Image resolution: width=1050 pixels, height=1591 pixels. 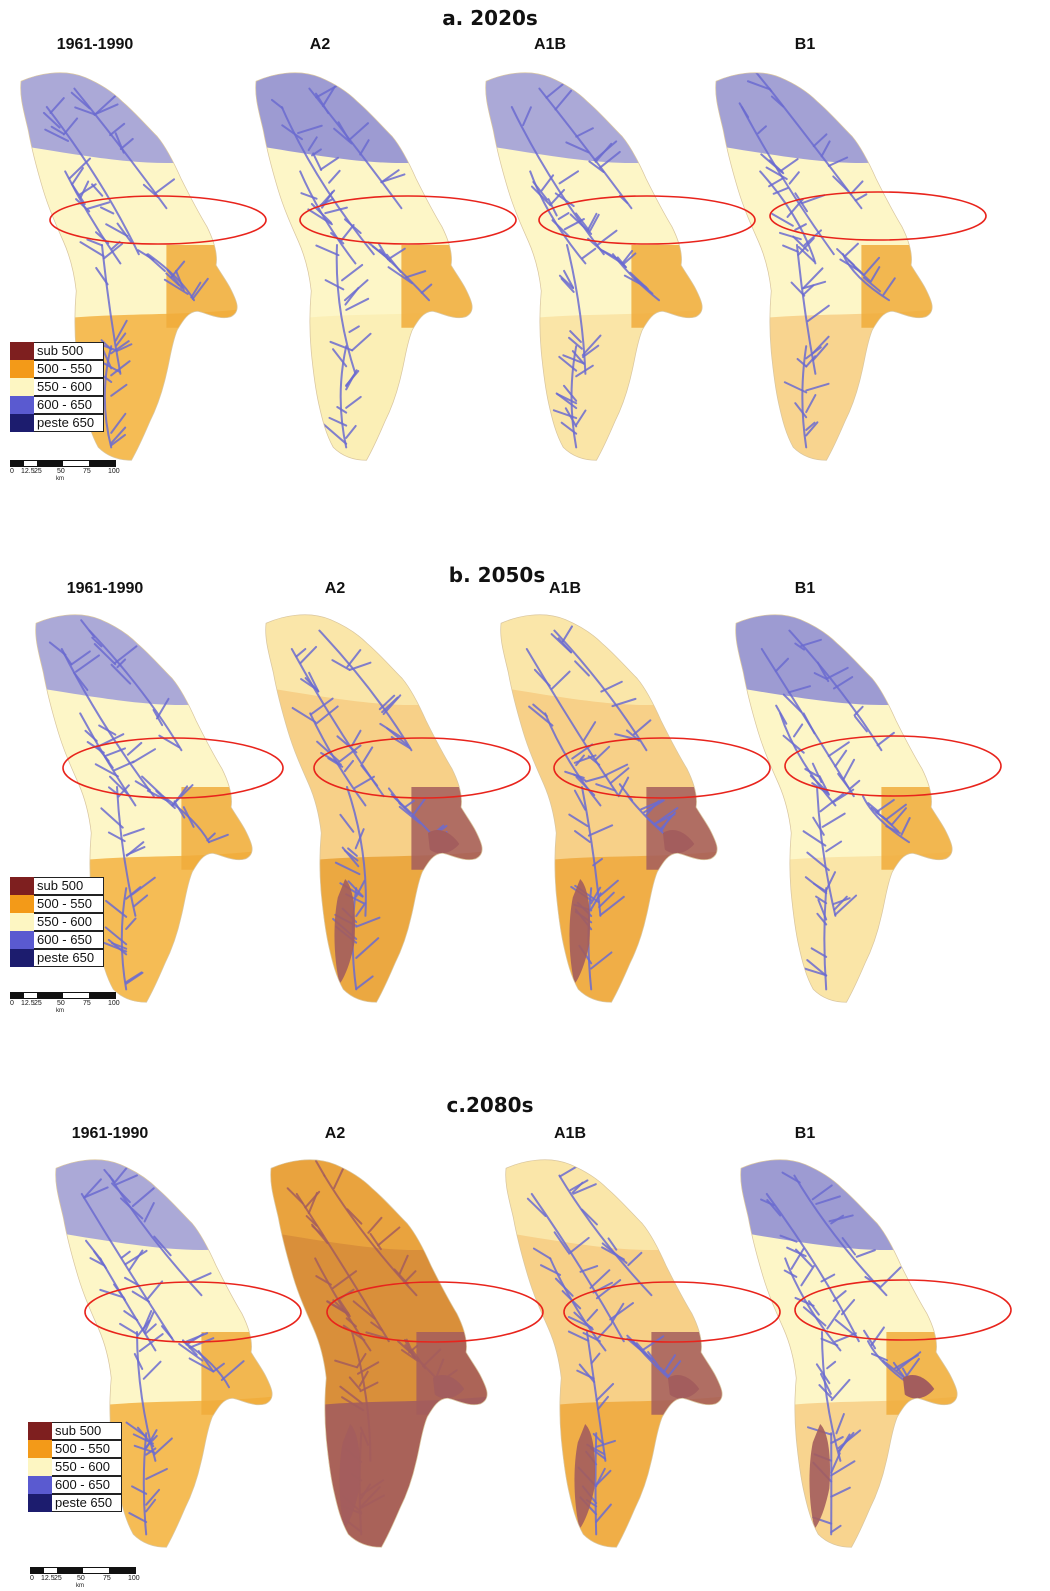 I want to click on panel-title-b: b. 2050s, so click(x=497, y=575).